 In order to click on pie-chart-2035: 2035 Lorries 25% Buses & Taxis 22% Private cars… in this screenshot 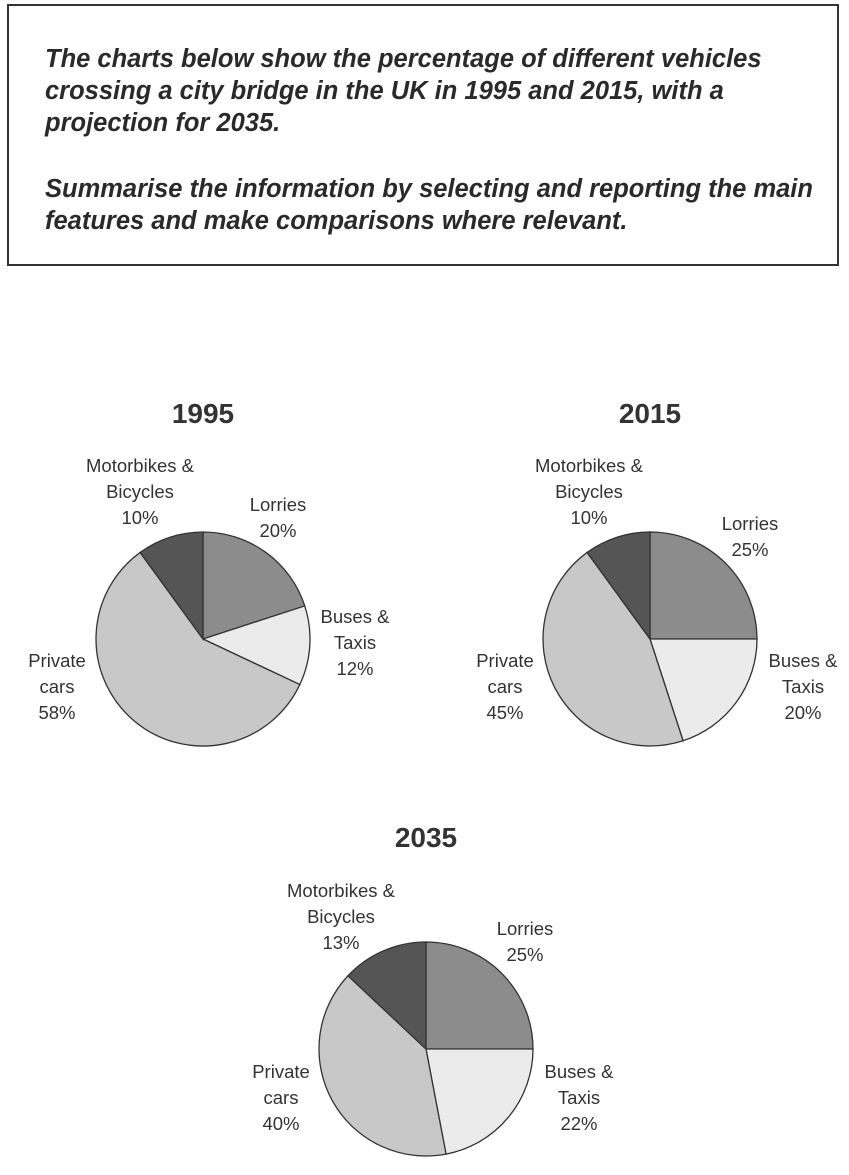, I will do `click(433, 989)`.